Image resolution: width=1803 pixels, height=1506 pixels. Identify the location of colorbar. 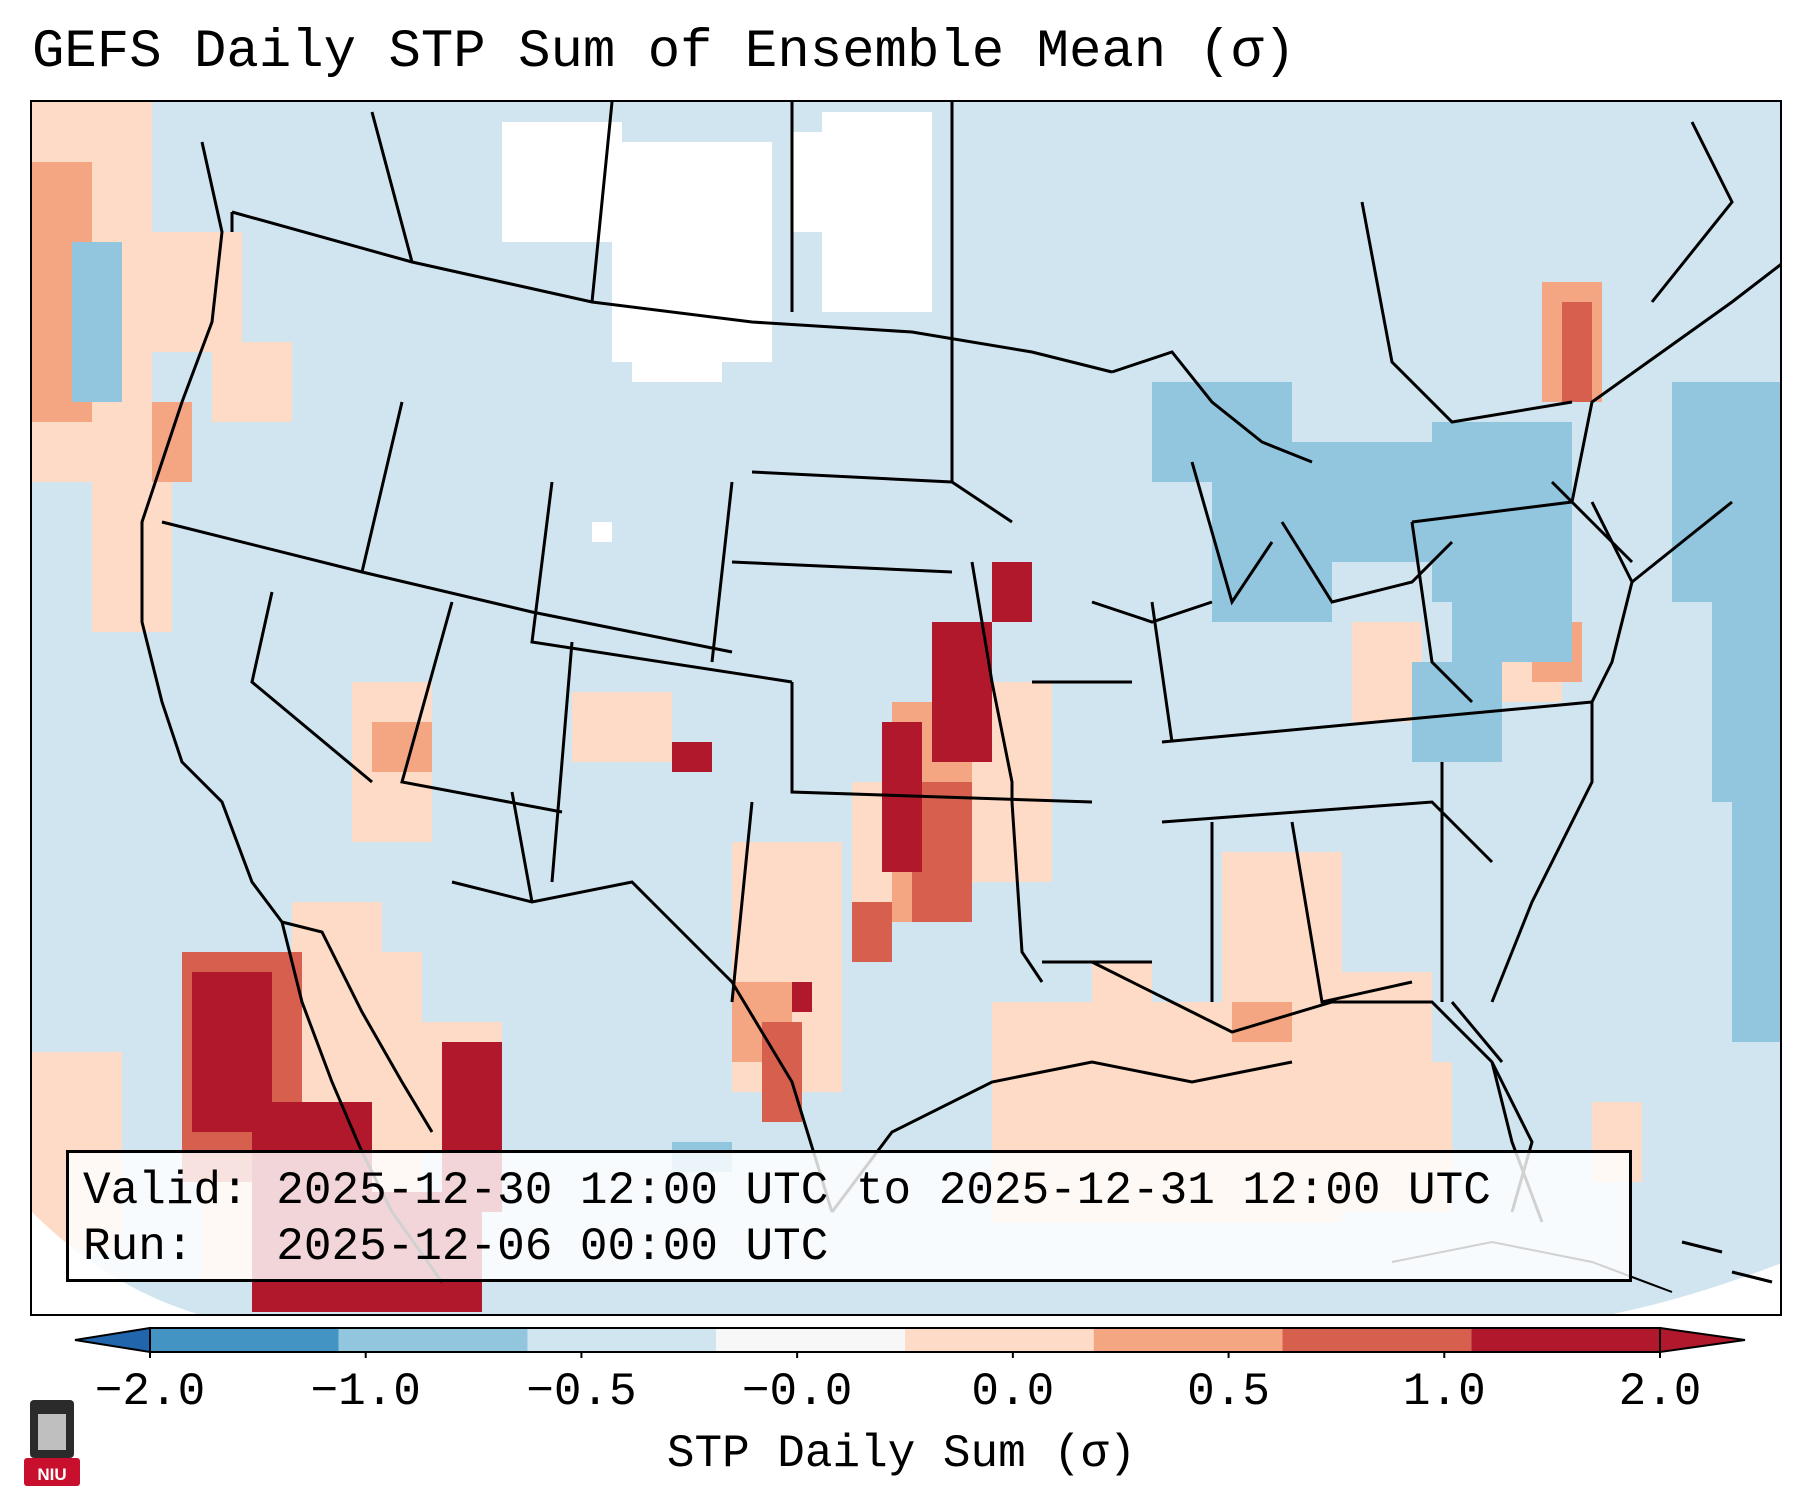
(910, 1342).